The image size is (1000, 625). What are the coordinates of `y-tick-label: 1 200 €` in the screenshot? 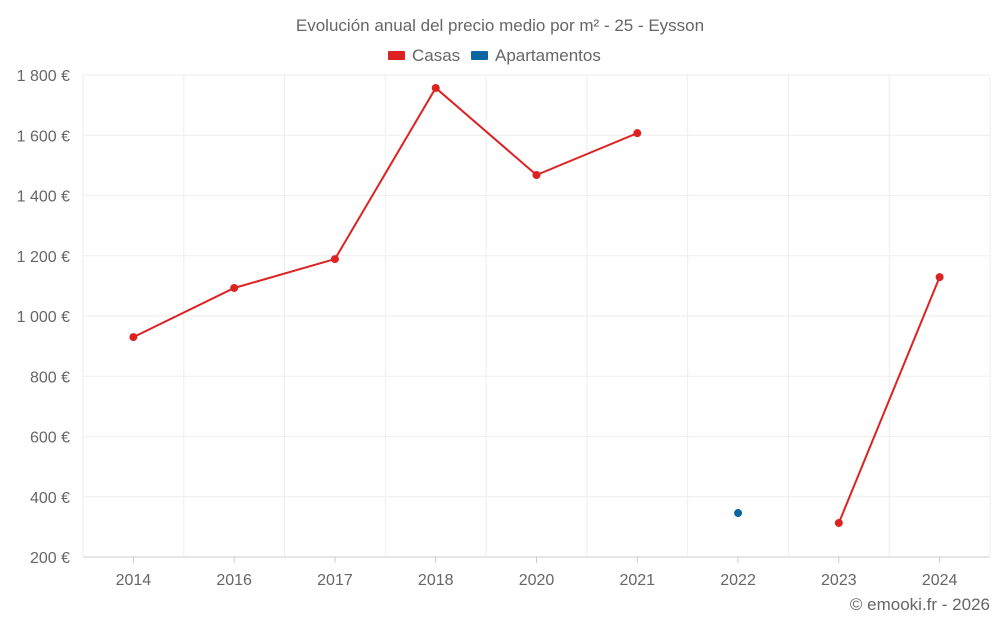 It's located at (43, 257).